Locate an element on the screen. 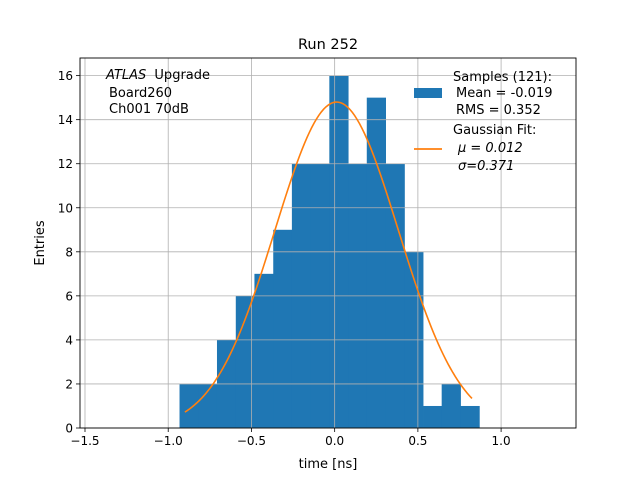  x-tick-label: −1.0 is located at coordinates (168, 441).